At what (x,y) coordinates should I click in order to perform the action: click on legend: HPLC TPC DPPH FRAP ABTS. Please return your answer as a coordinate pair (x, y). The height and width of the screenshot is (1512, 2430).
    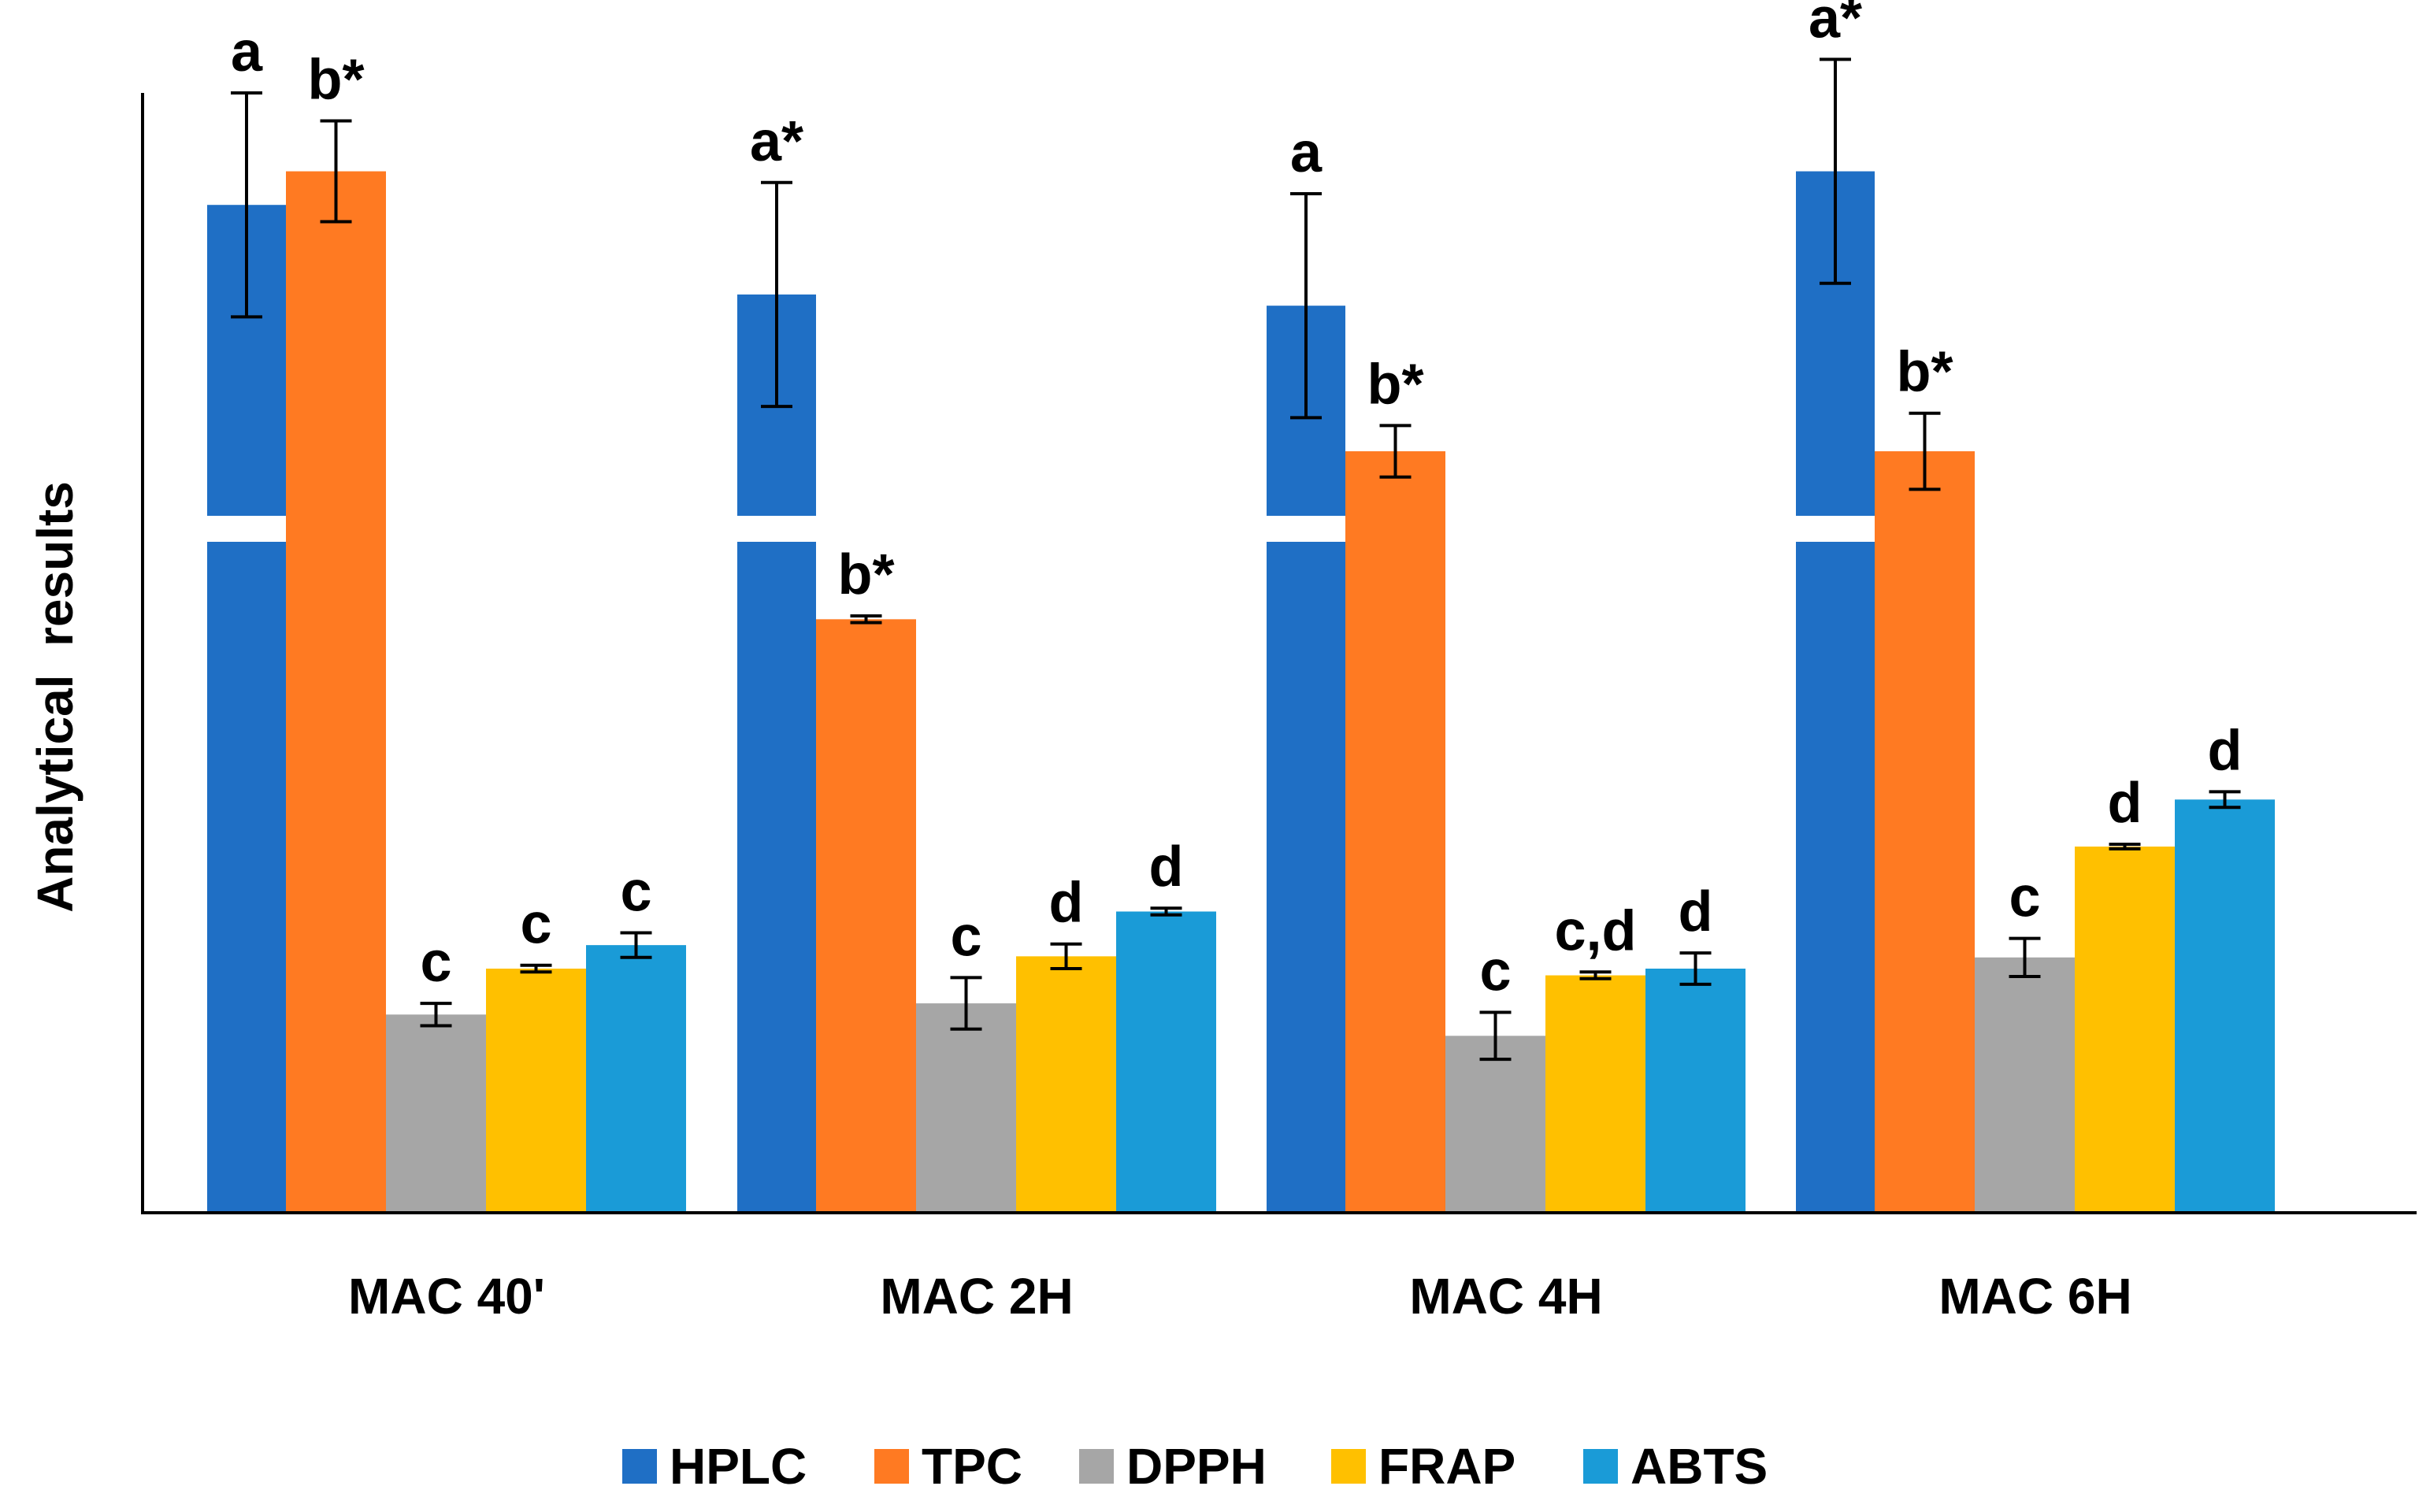
    Looking at the image, I should click on (1195, 1466).